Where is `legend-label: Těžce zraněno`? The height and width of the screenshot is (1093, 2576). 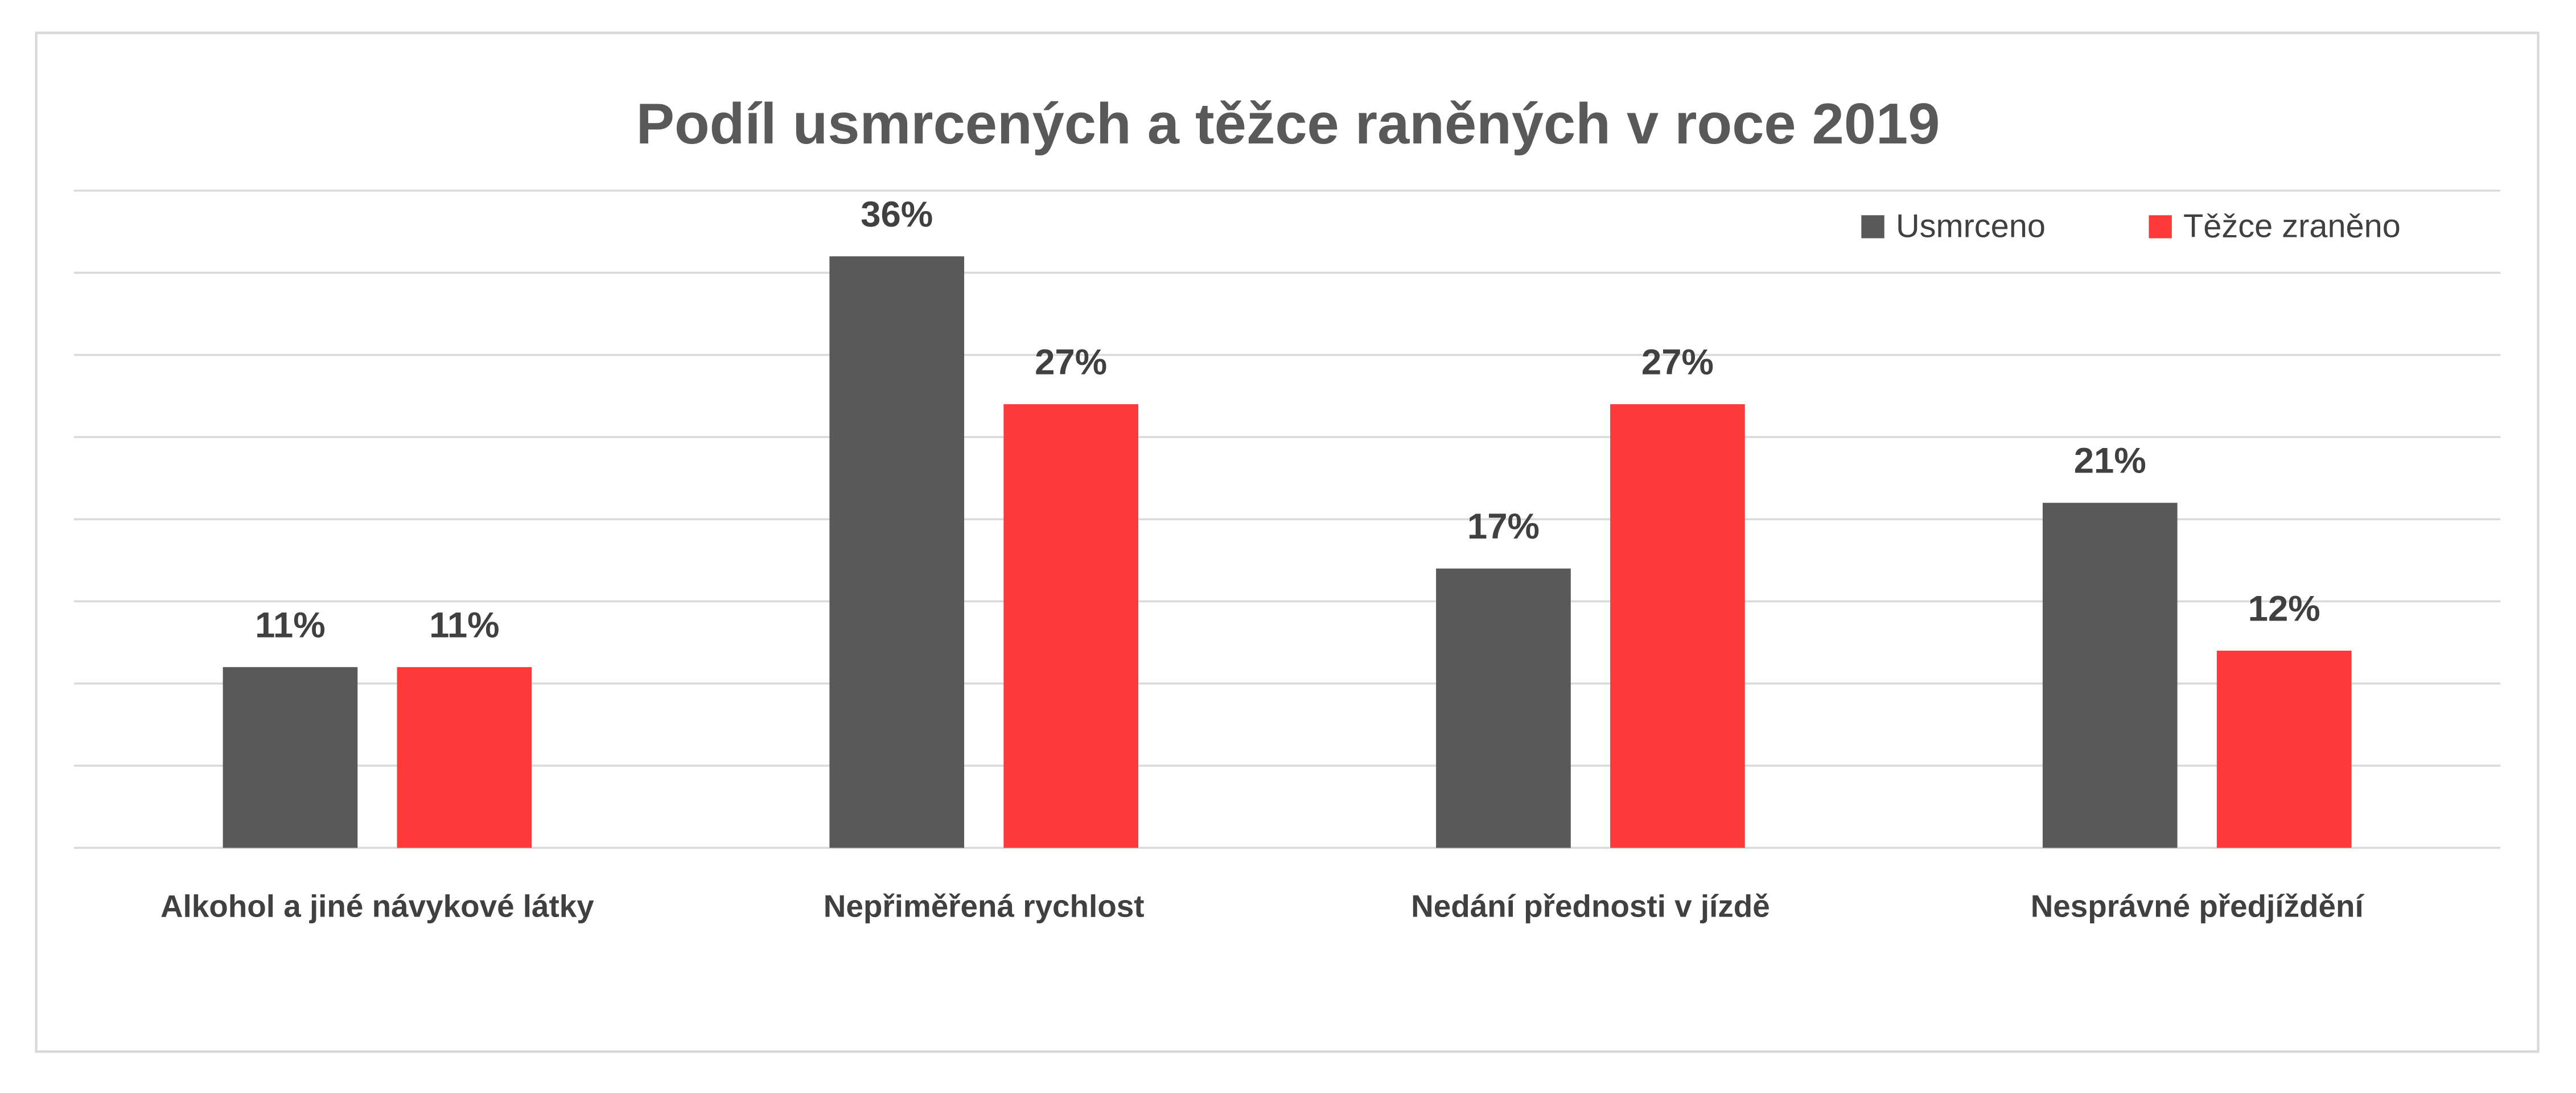 legend-label: Těžce zraněno is located at coordinates (2292, 226).